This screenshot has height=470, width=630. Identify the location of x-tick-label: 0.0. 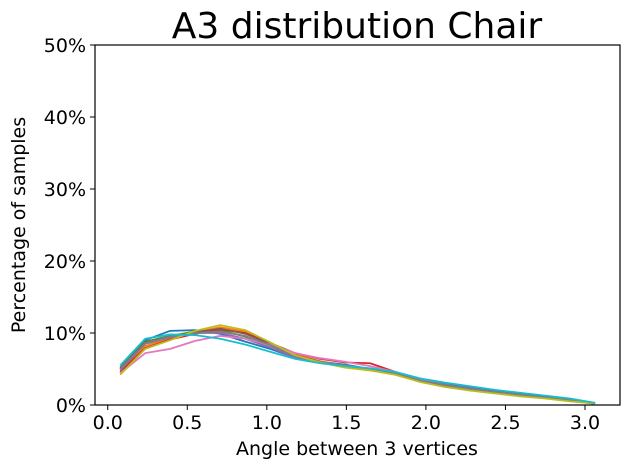
(108, 423).